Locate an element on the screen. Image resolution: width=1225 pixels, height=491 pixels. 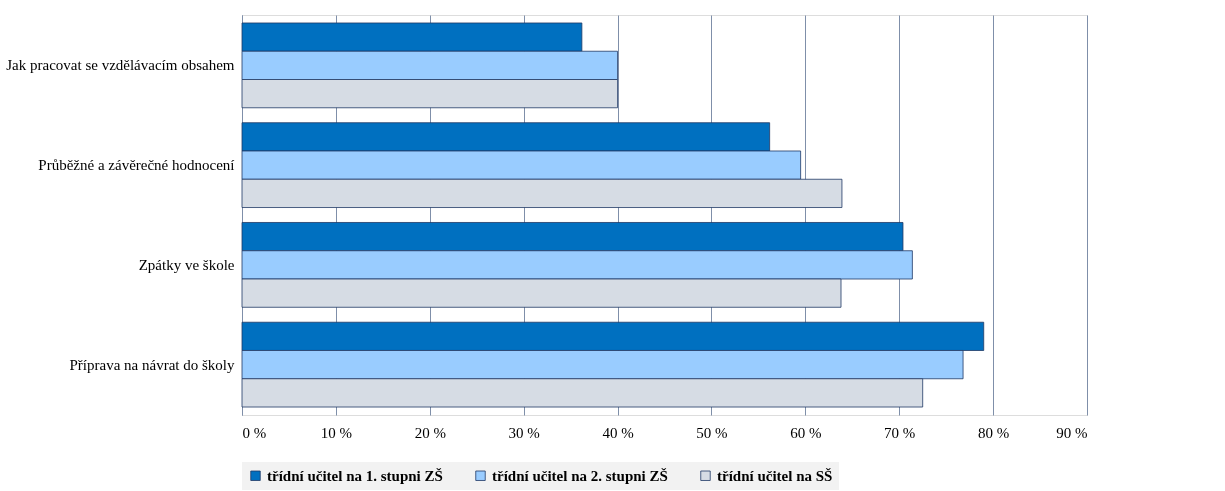
x-tick-label: 30 % is located at coordinates (524, 432).